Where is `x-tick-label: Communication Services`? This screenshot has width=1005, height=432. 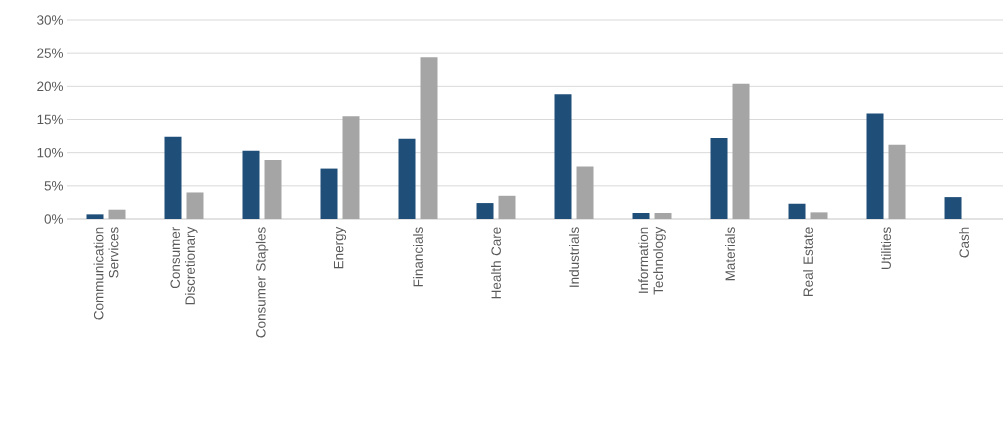
x-tick-label: Communication Services is located at coordinates (106, 273).